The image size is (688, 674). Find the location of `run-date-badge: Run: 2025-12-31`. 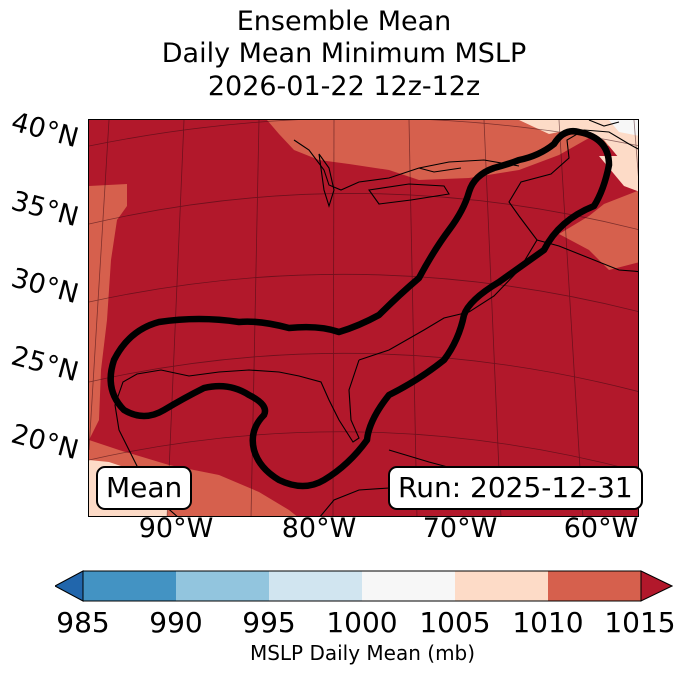

run-date-badge: Run: 2025-12-31 is located at coordinates (515, 488).